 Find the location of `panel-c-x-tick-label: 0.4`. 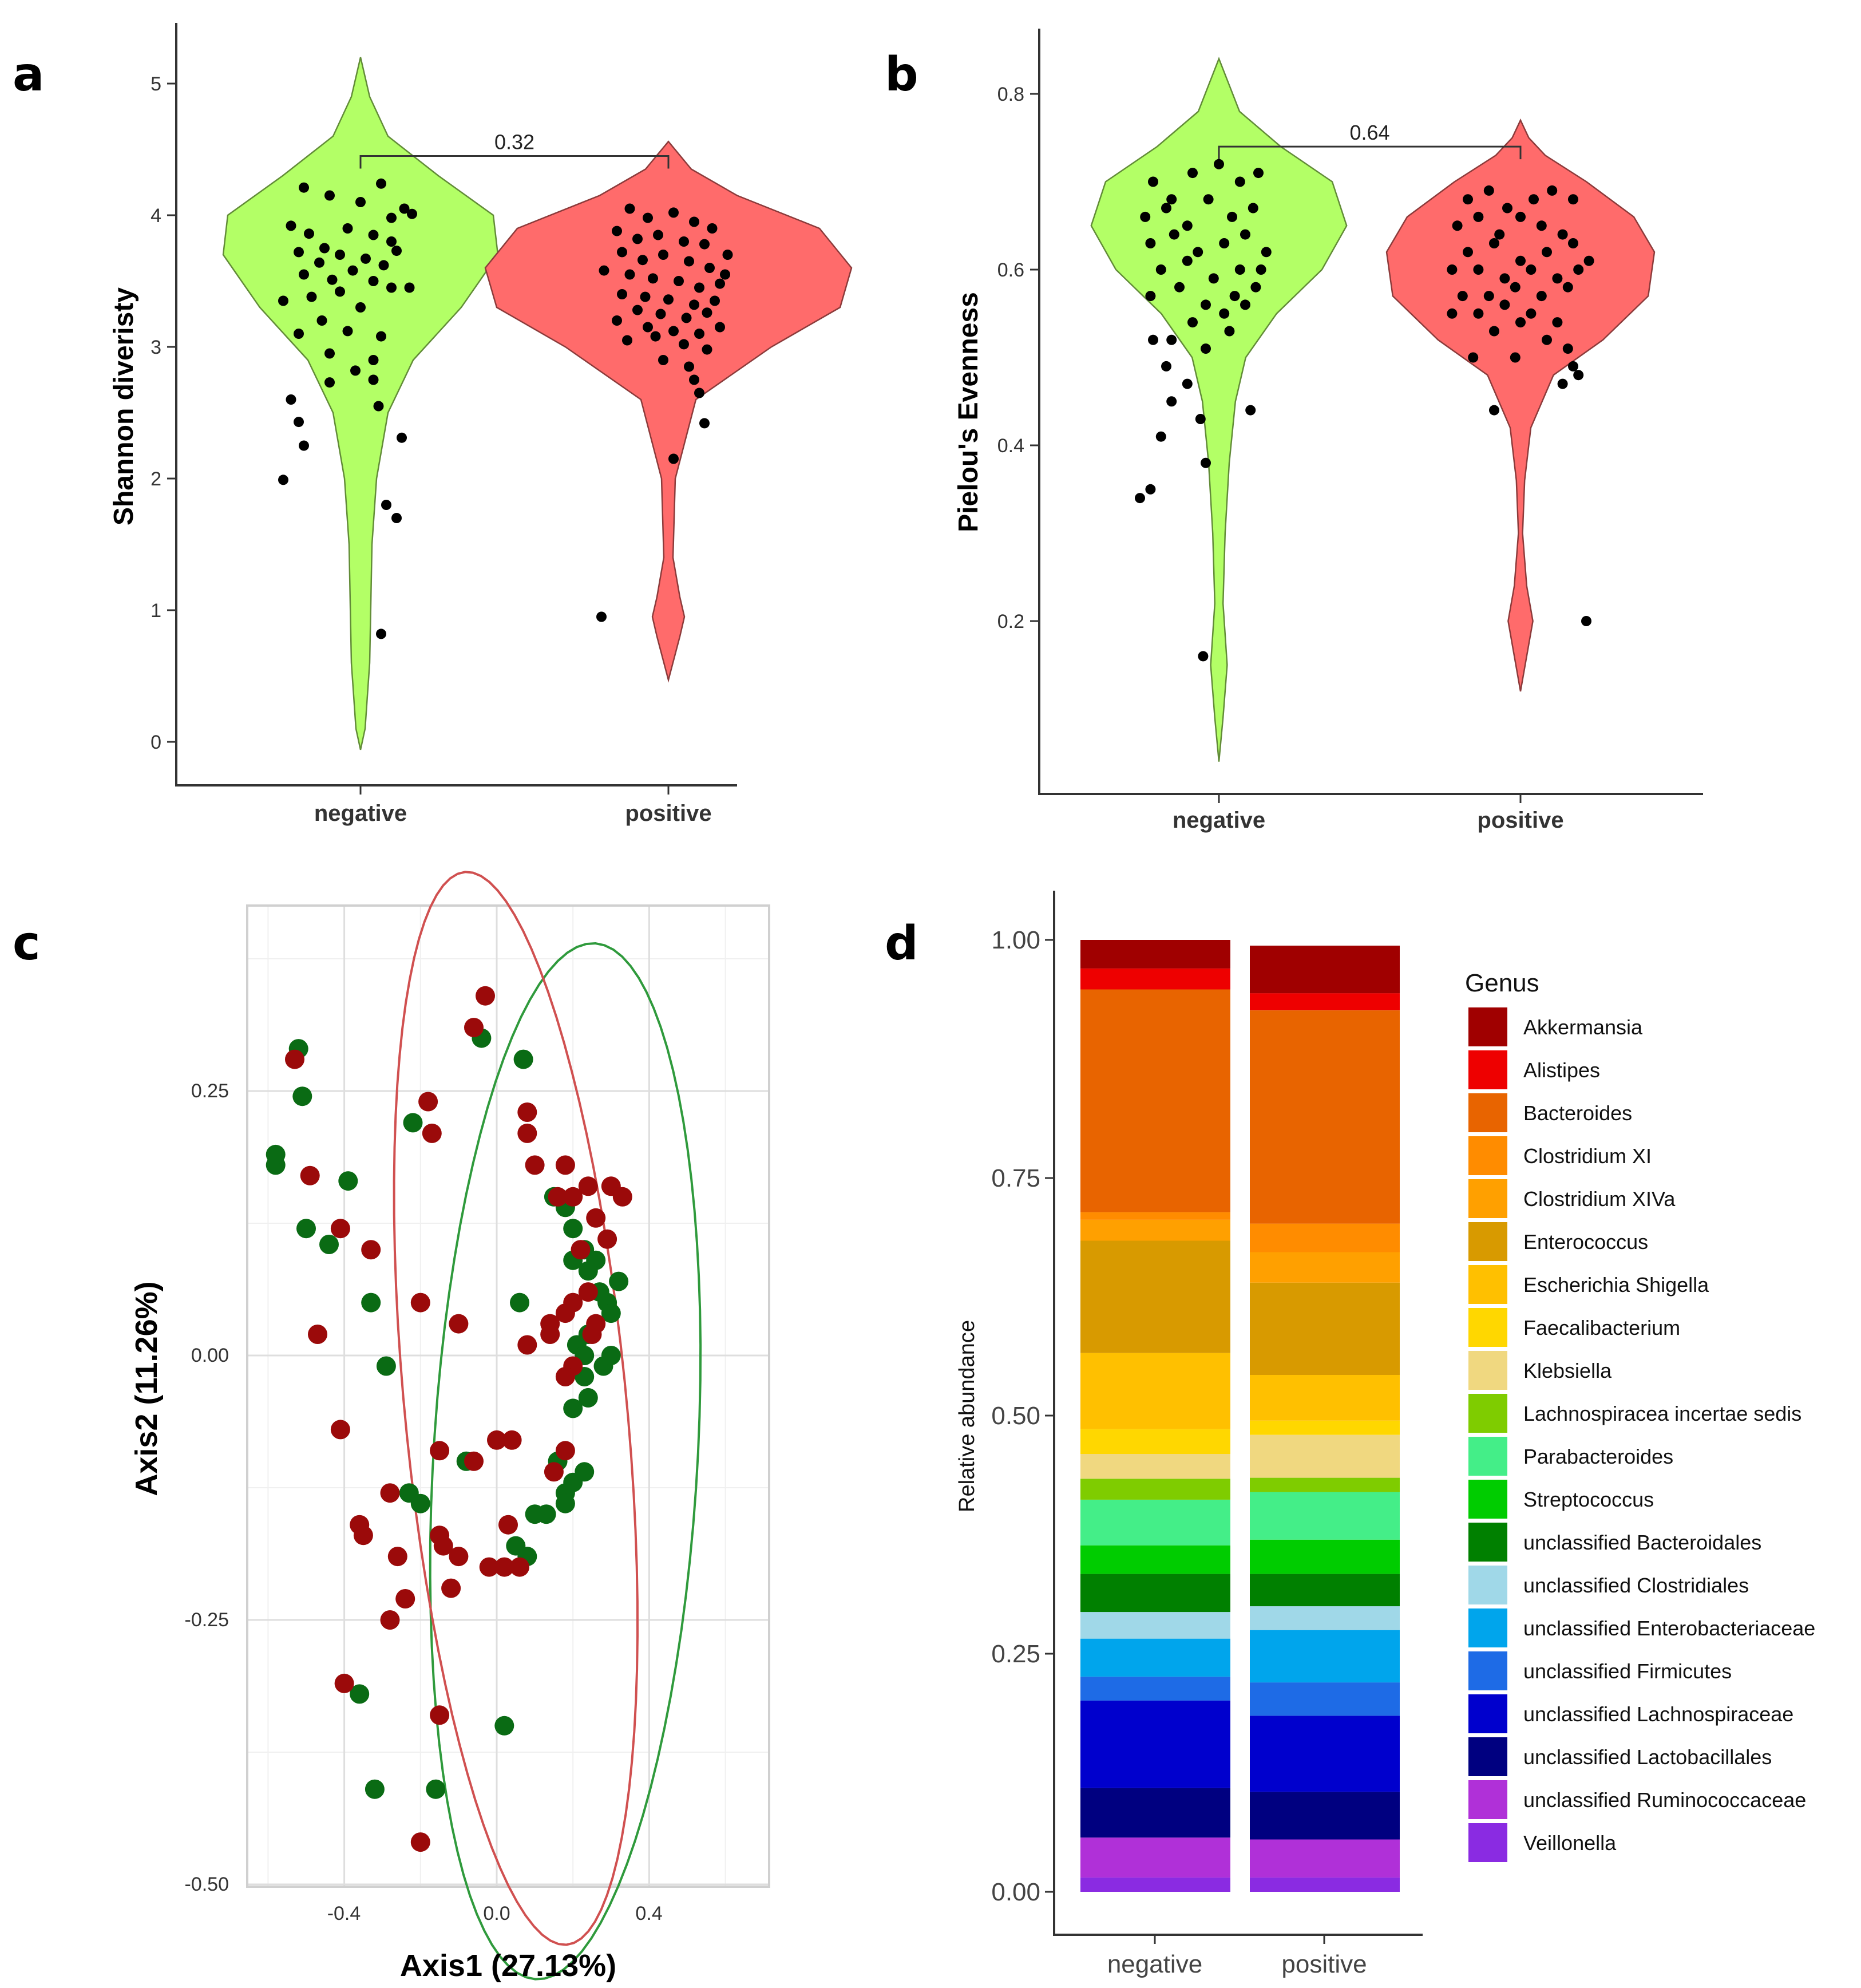

panel-c-x-tick-label: 0.4 is located at coordinates (648, 1913).